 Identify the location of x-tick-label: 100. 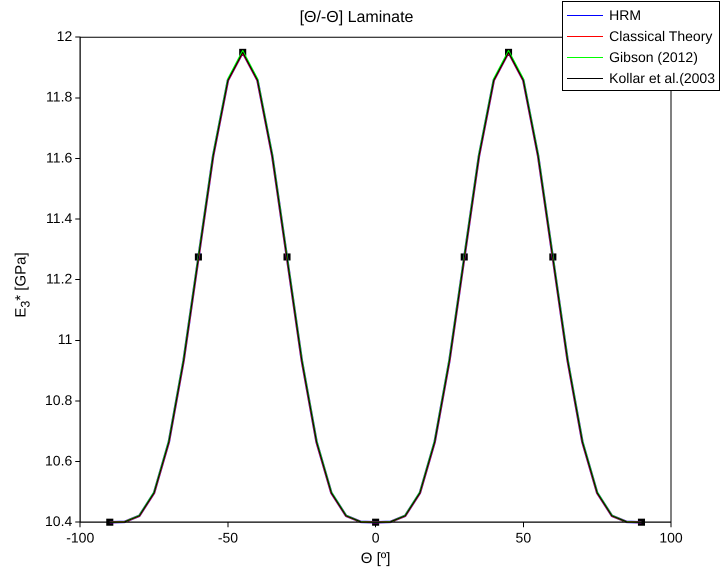
(671, 537).